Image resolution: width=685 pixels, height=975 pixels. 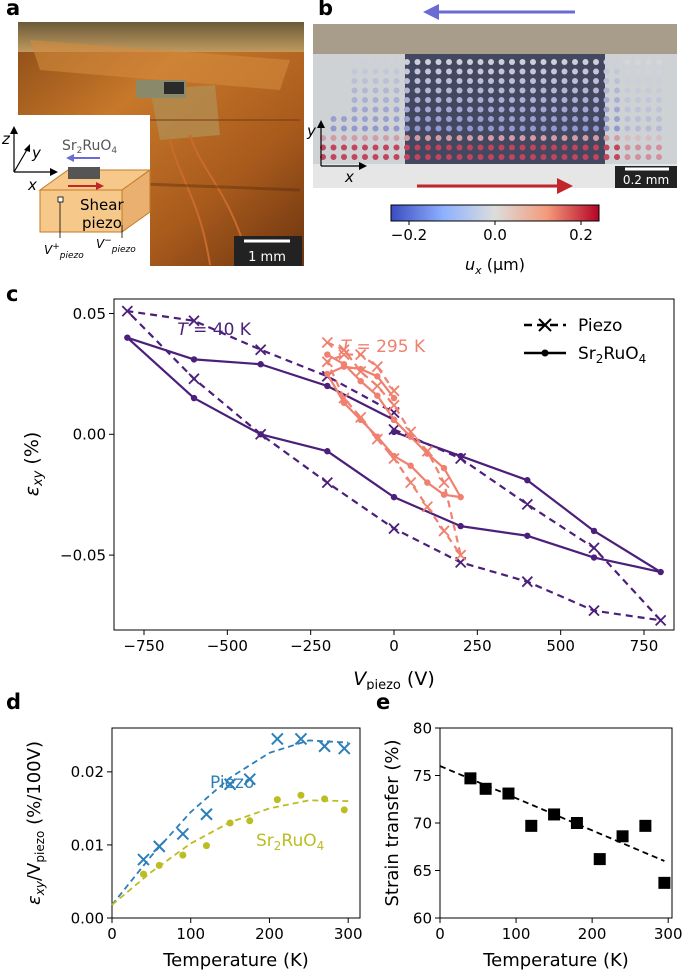 What do you see at coordinates (6, 139) in the screenshot?
I see `axis-label-z: z` at bounding box center [6, 139].